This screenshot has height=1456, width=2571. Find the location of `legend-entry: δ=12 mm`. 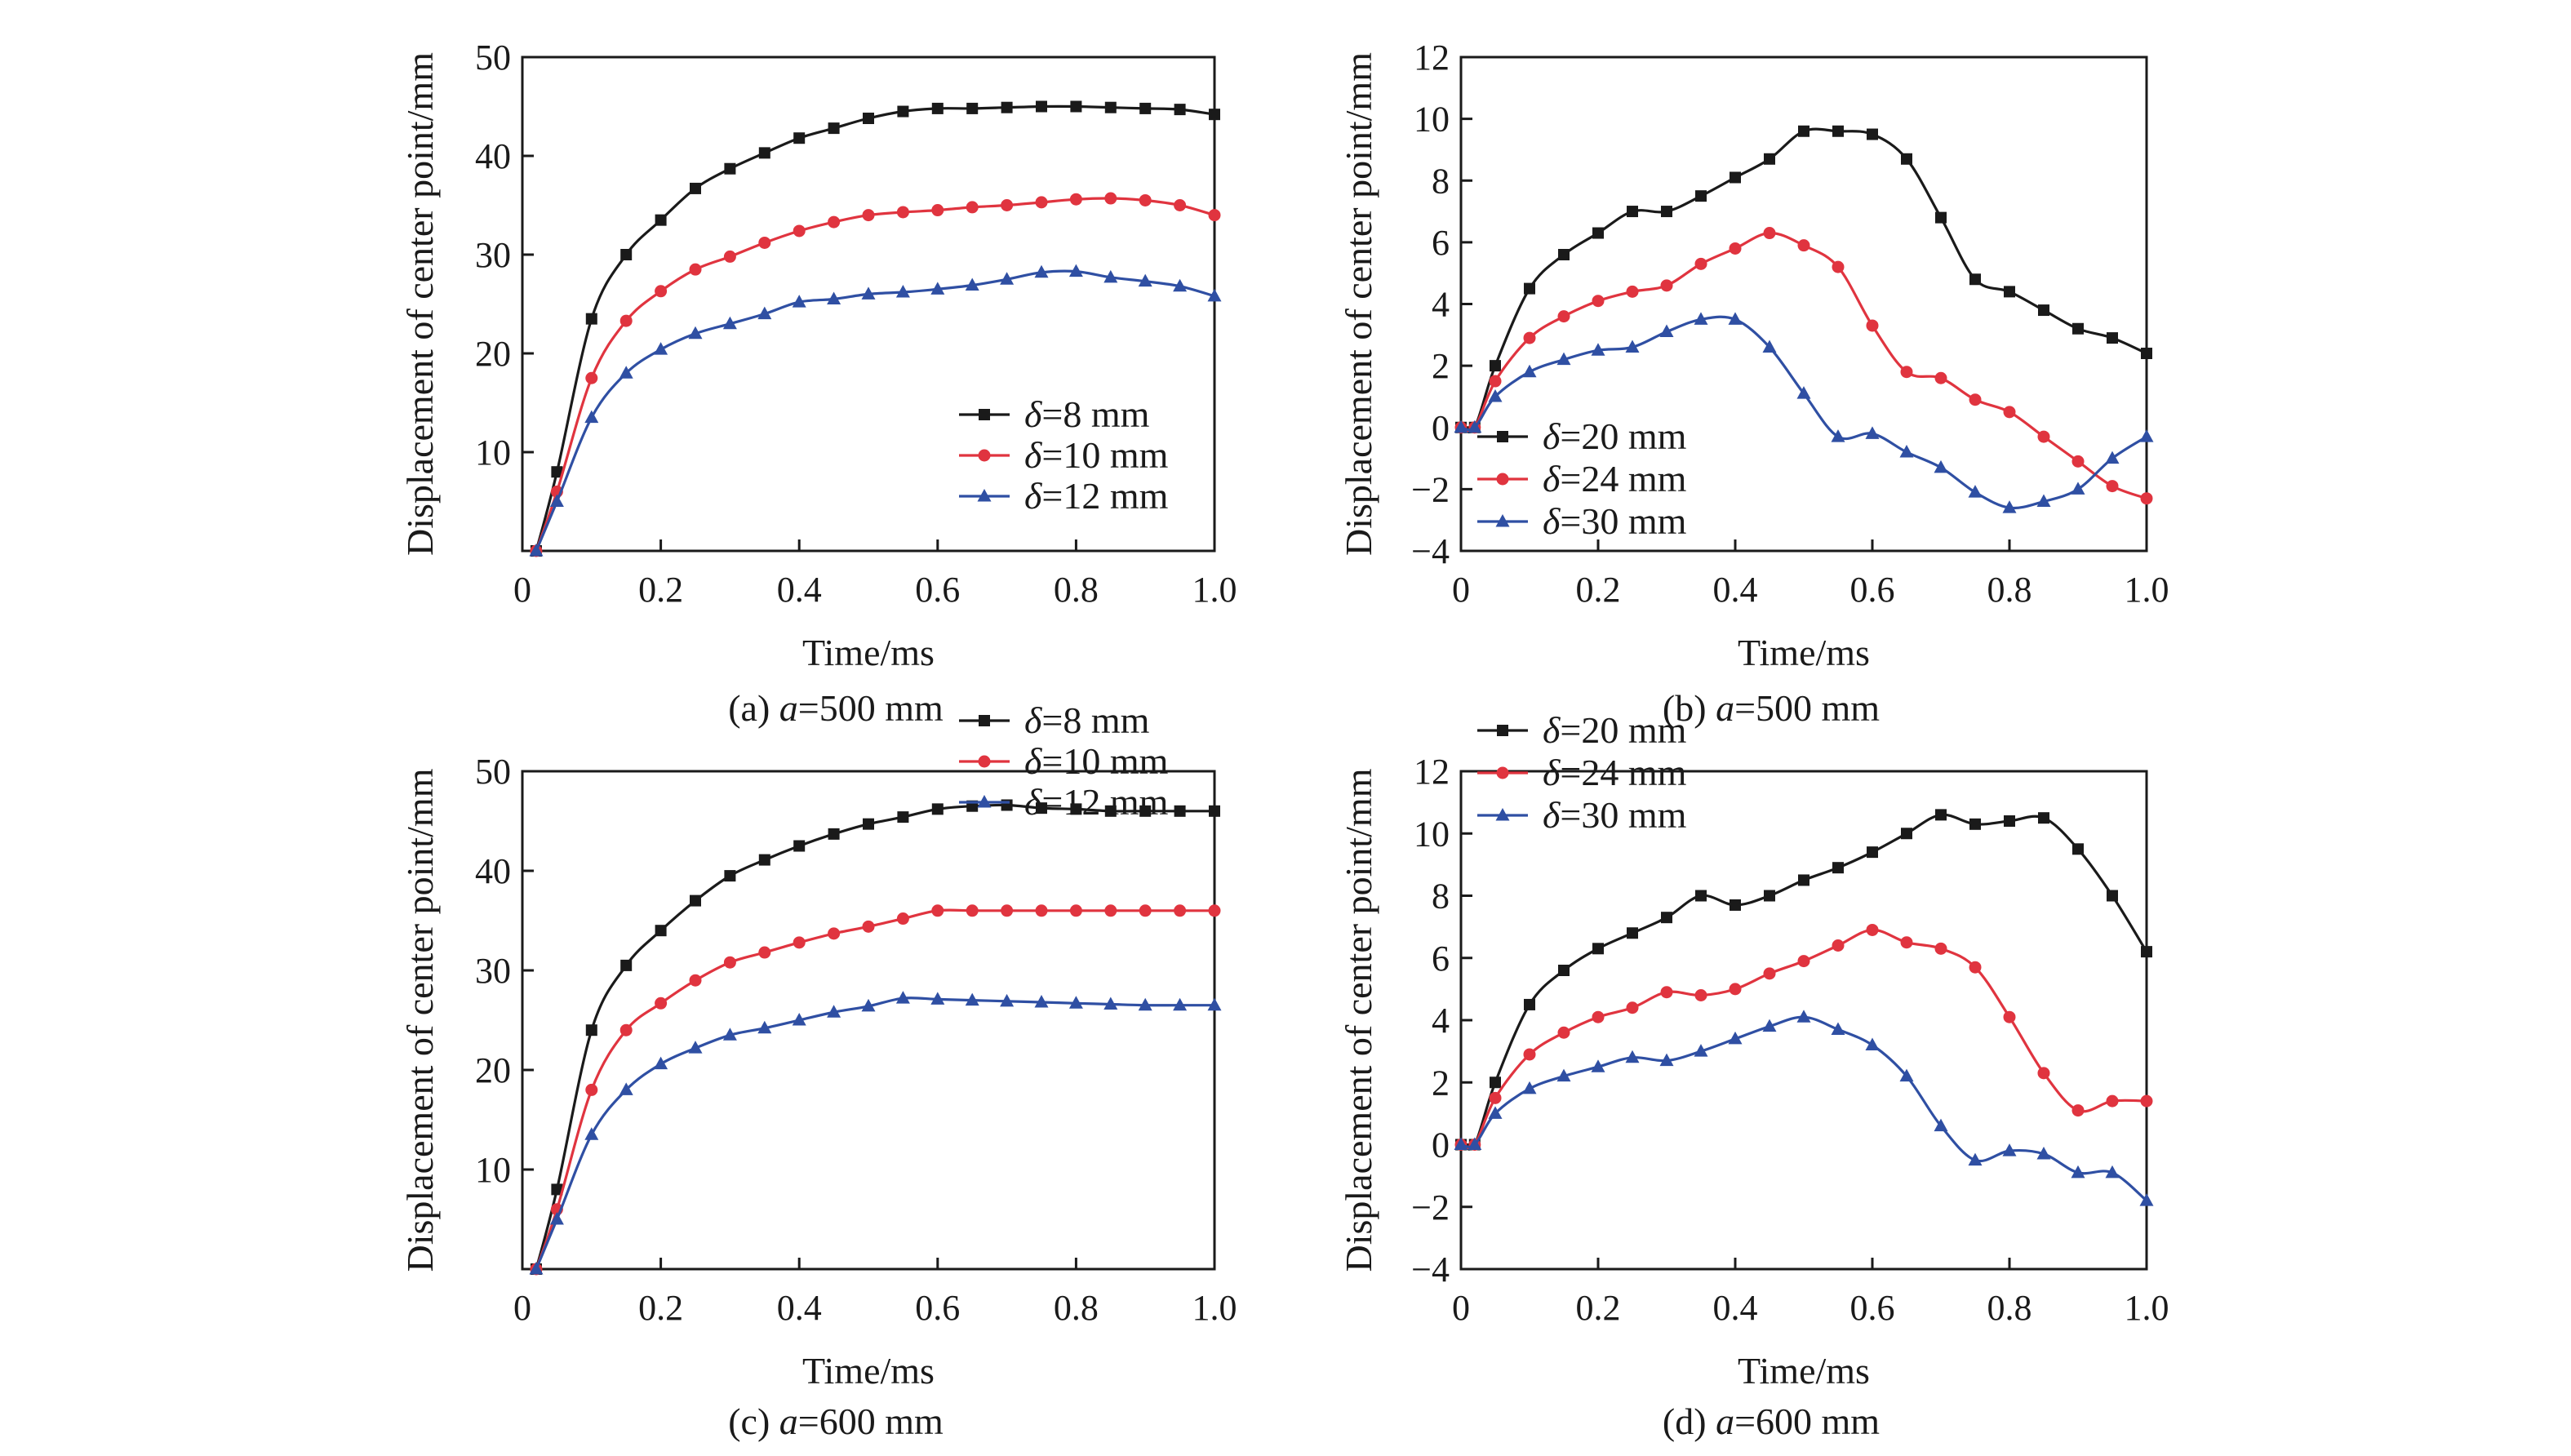

legend-entry: δ=12 mm is located at coordinates (1097, 802).